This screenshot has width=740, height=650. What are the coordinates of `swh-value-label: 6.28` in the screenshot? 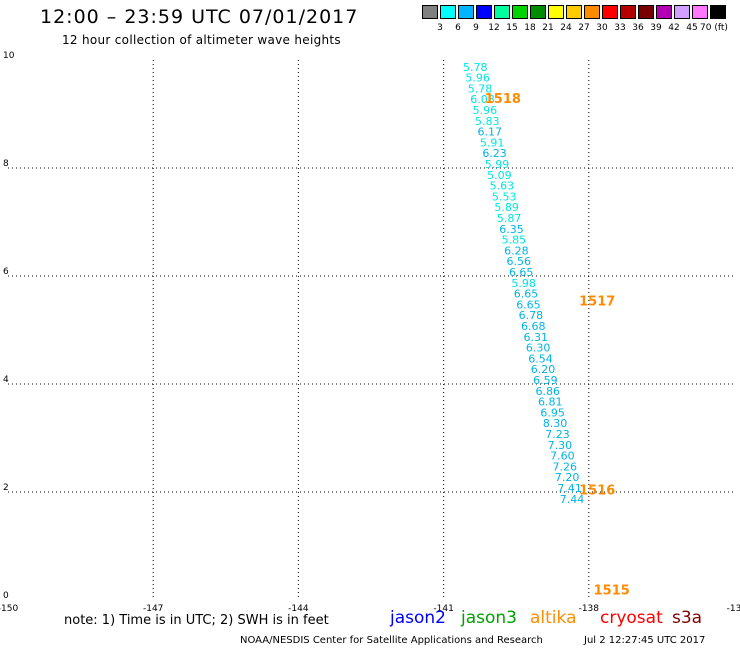 It's located at (516, 250).